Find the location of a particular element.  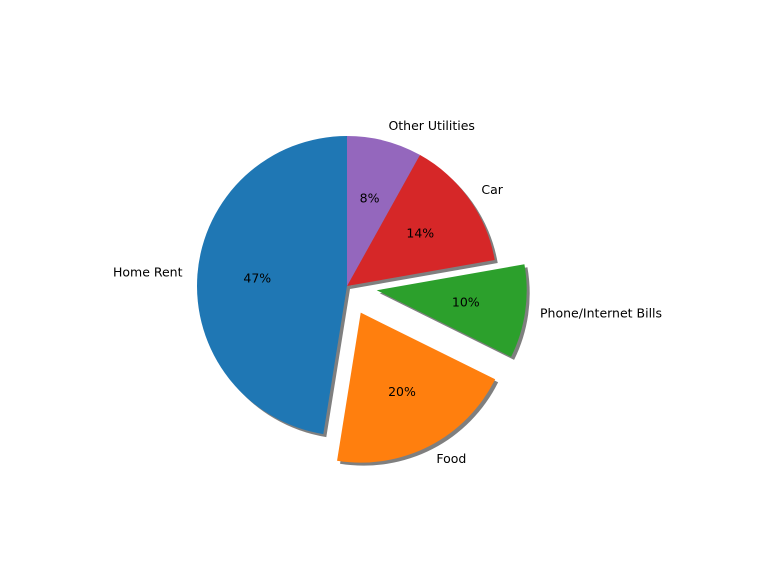

pie-slice-car is located at coordinates (421, 220).